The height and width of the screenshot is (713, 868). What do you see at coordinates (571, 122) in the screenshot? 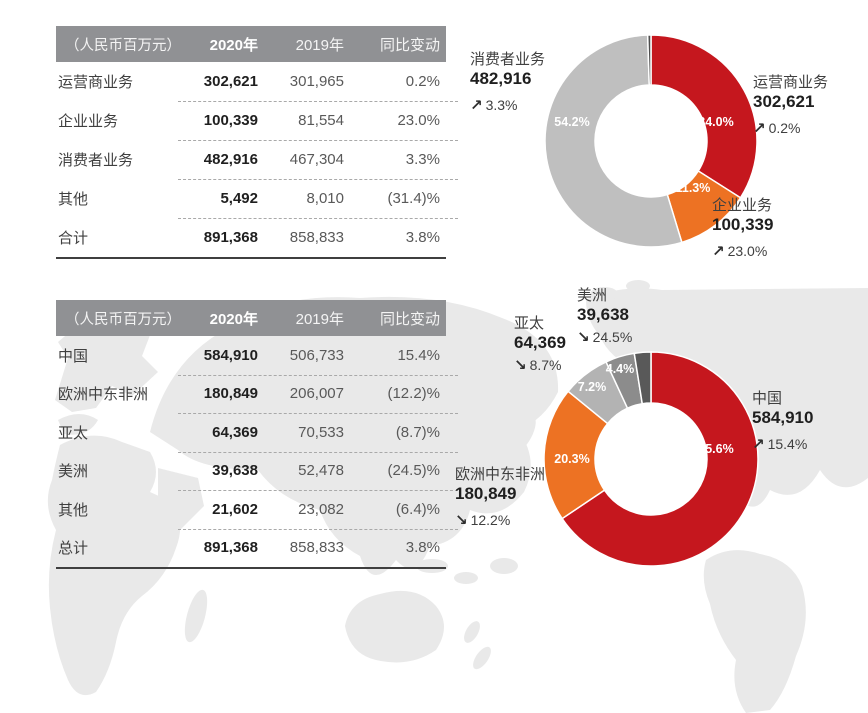
I see `slice-pct-label: 54.2%` at bounding box center [571, 122].